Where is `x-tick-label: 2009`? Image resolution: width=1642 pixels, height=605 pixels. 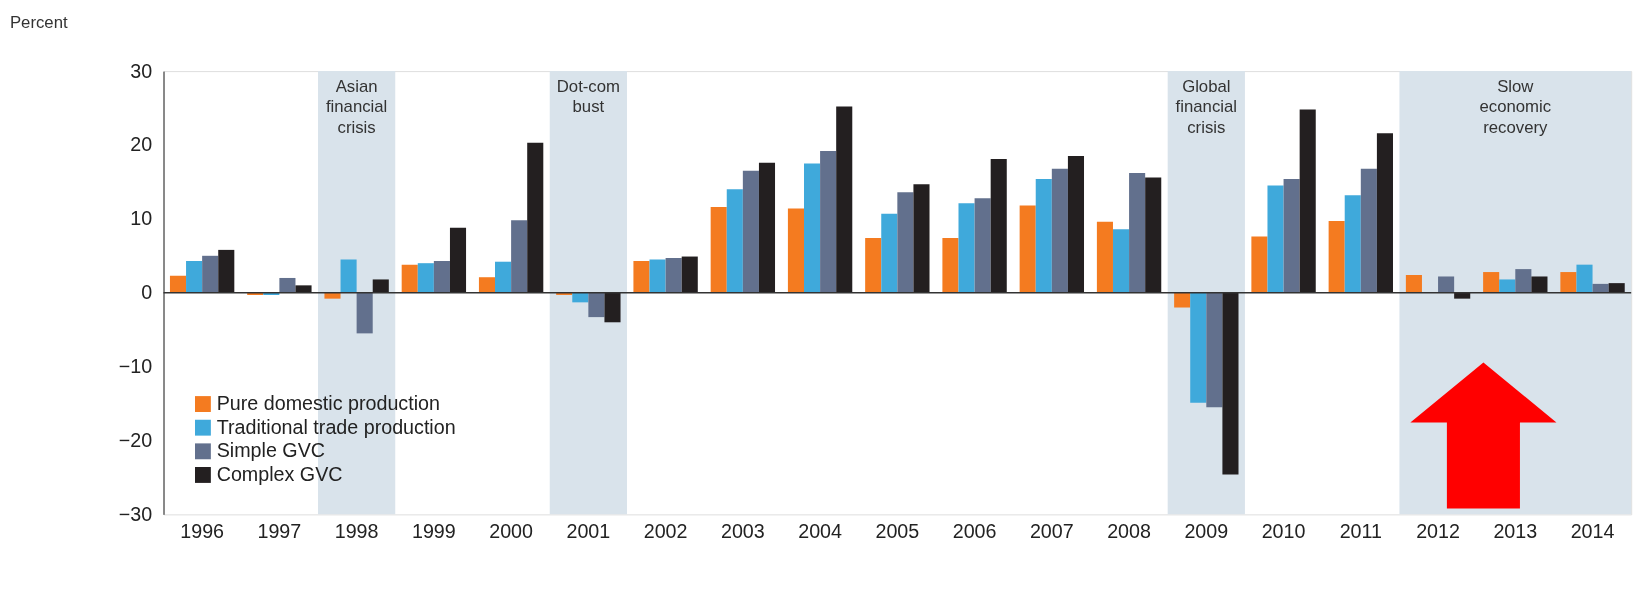
x-tick-label: 2009 is located at coordinates (1206, 531).